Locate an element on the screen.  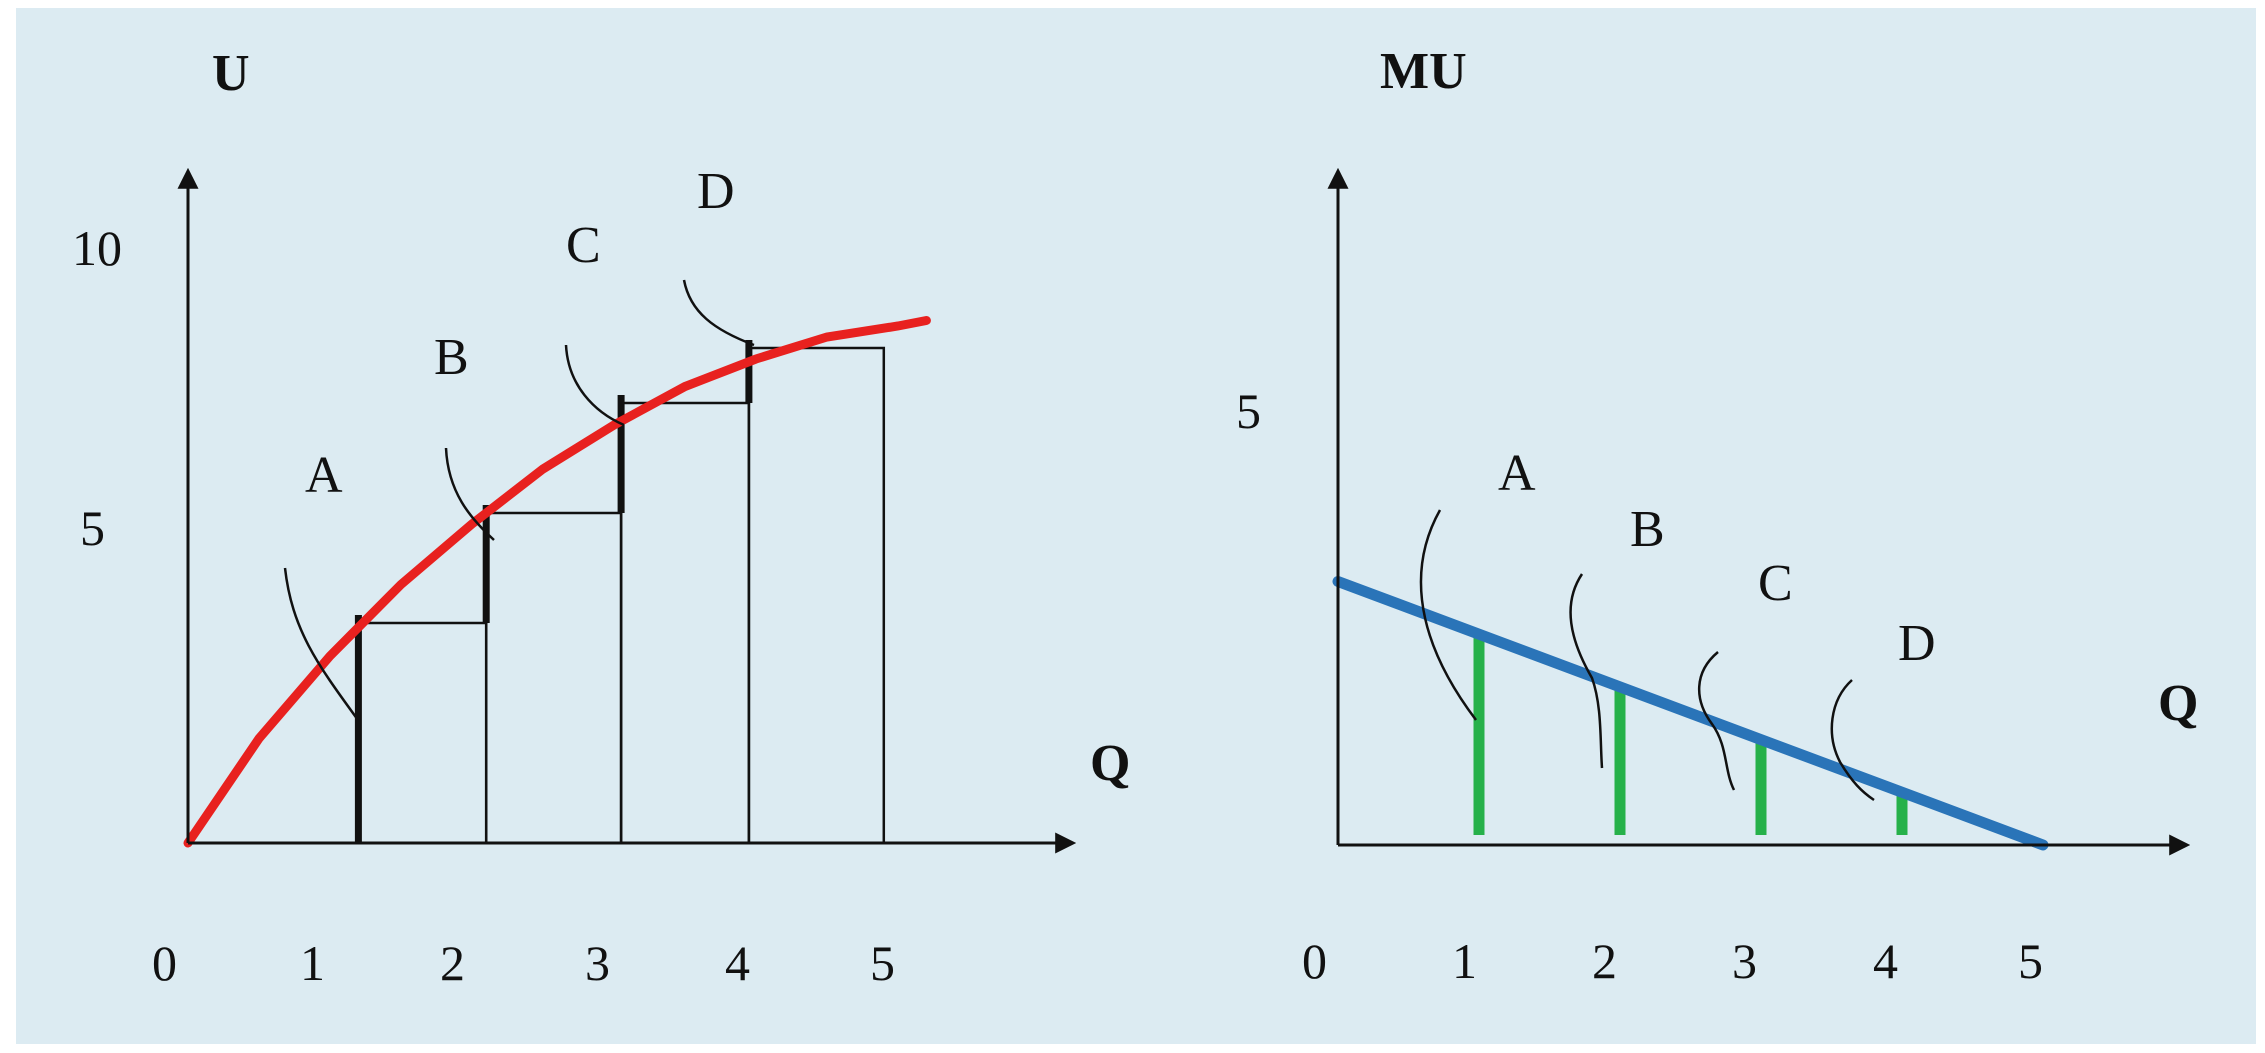
utility-steps is located at coordinates (620, 592).